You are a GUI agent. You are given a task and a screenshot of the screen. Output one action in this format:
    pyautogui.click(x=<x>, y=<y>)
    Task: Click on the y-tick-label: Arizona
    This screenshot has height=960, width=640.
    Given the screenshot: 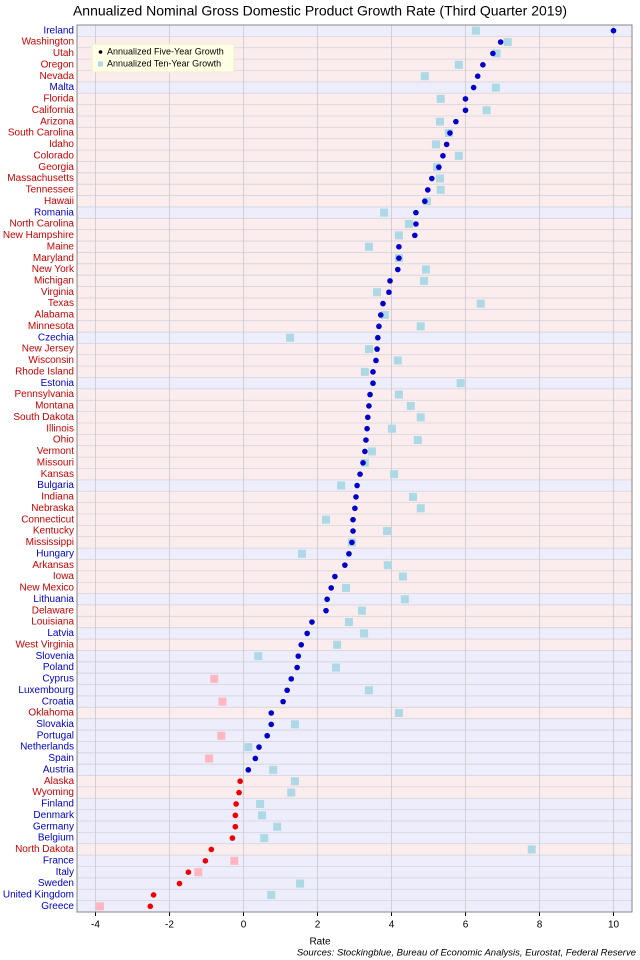 What is the action you would take?
    pyautogui.click(x=57, y=121)
    